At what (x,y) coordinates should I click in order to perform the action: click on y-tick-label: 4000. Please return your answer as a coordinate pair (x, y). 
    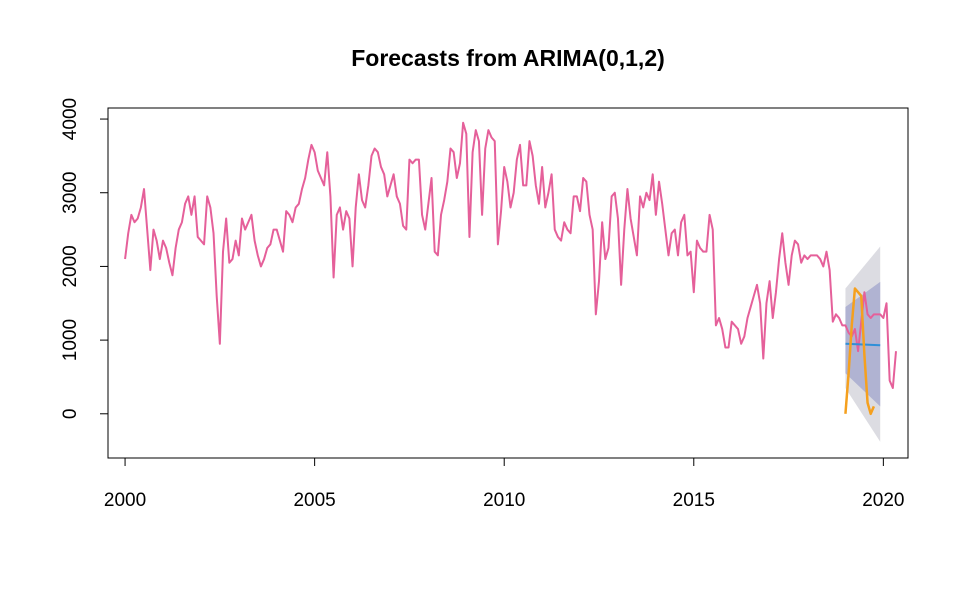
    Looking at the image, I should click on (70, 119).